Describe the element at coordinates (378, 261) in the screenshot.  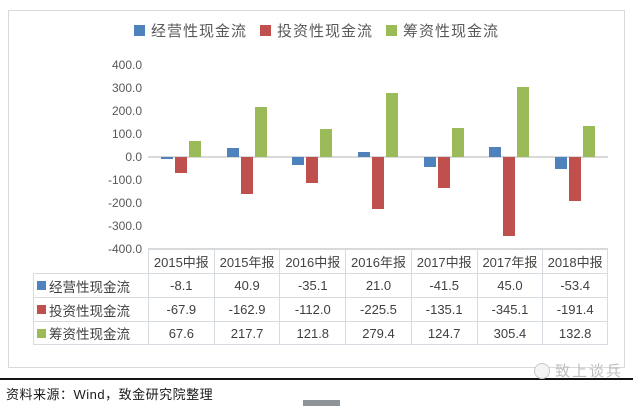
I see `table-header-cell: 2016年报` at that location.